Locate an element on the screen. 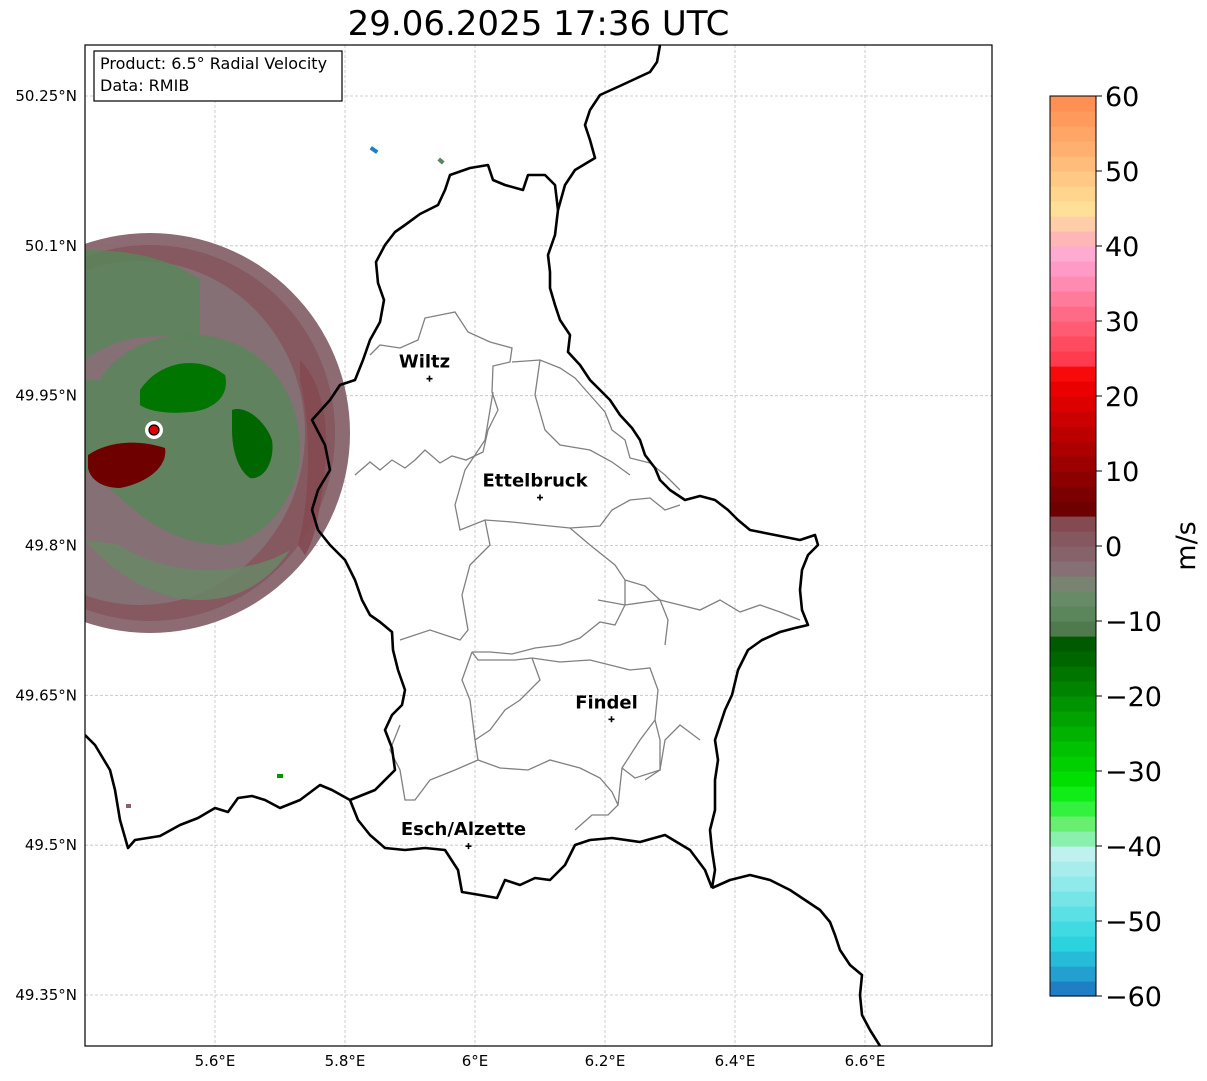 The image size is (1207, 1081). lat-tick-label: 50.25°N is located at coordinates (46, 96).